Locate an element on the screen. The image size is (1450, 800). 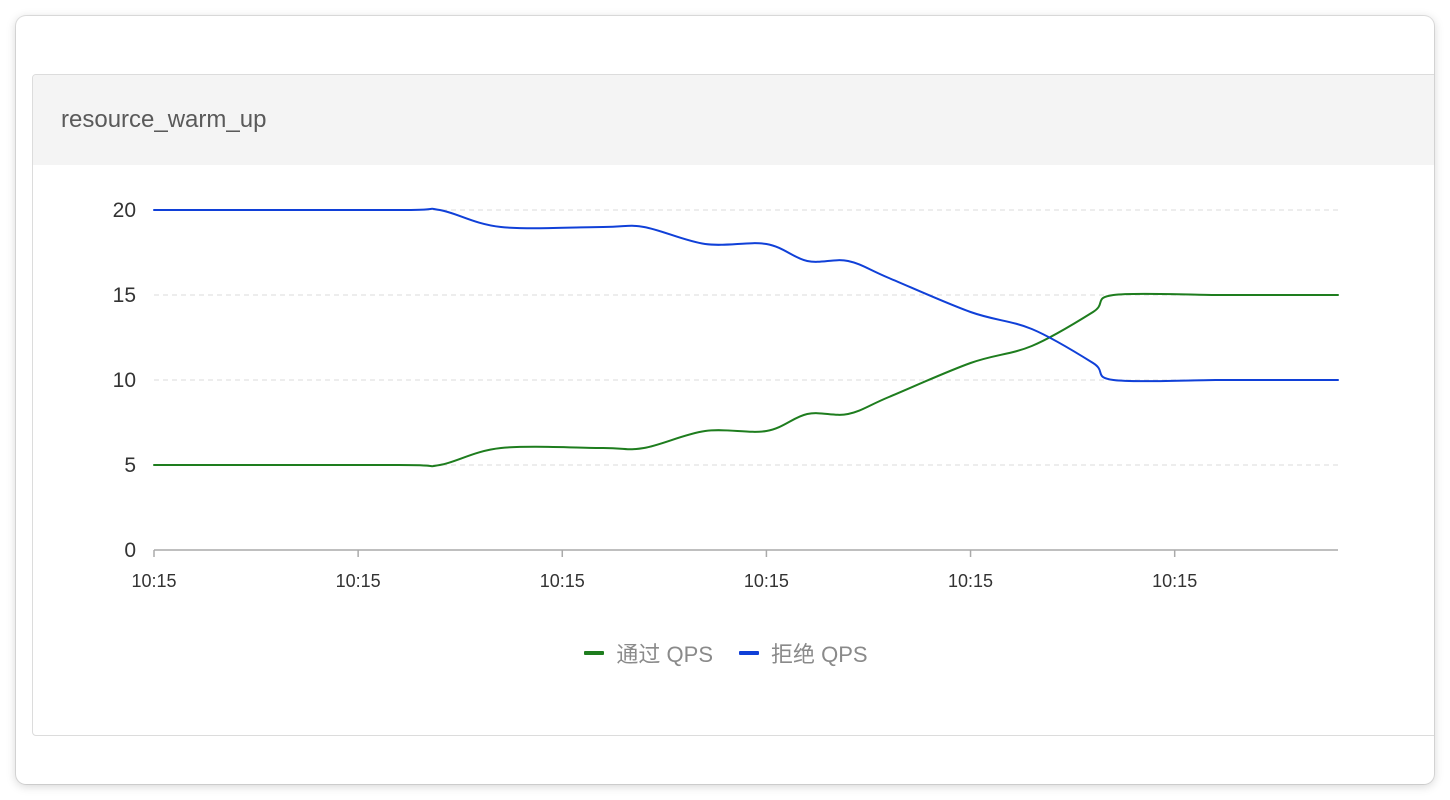
legend-item-block: 拒绝 QPS is located at coordinates (803, 653).